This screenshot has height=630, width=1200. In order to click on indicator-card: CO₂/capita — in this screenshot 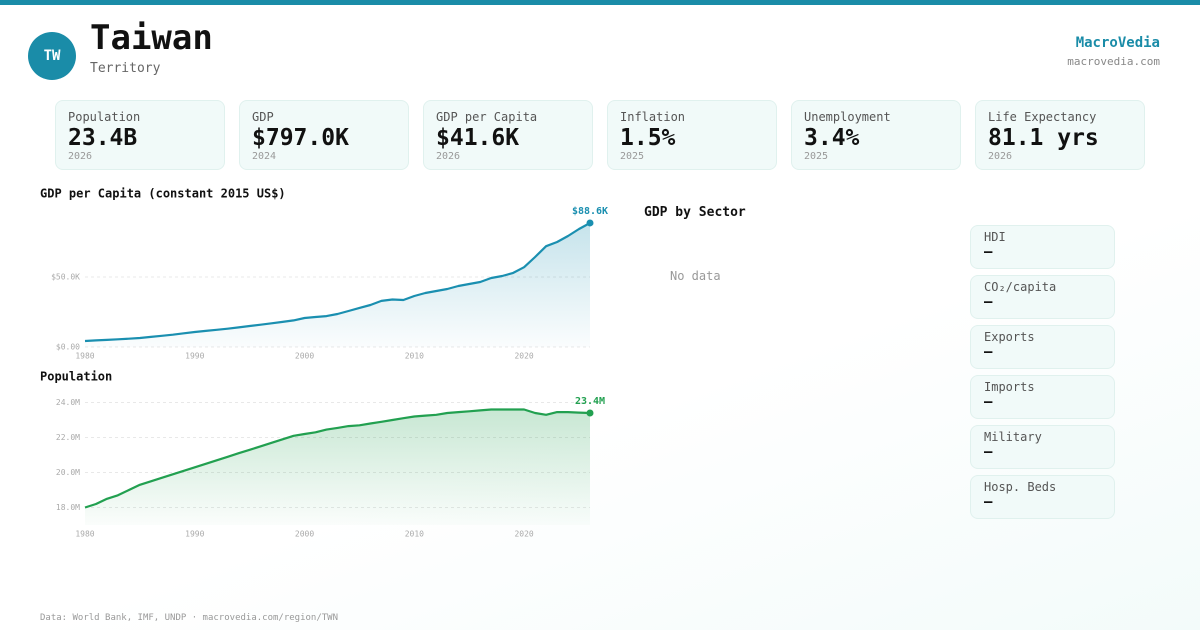, I will do `click(1042, 297)`.